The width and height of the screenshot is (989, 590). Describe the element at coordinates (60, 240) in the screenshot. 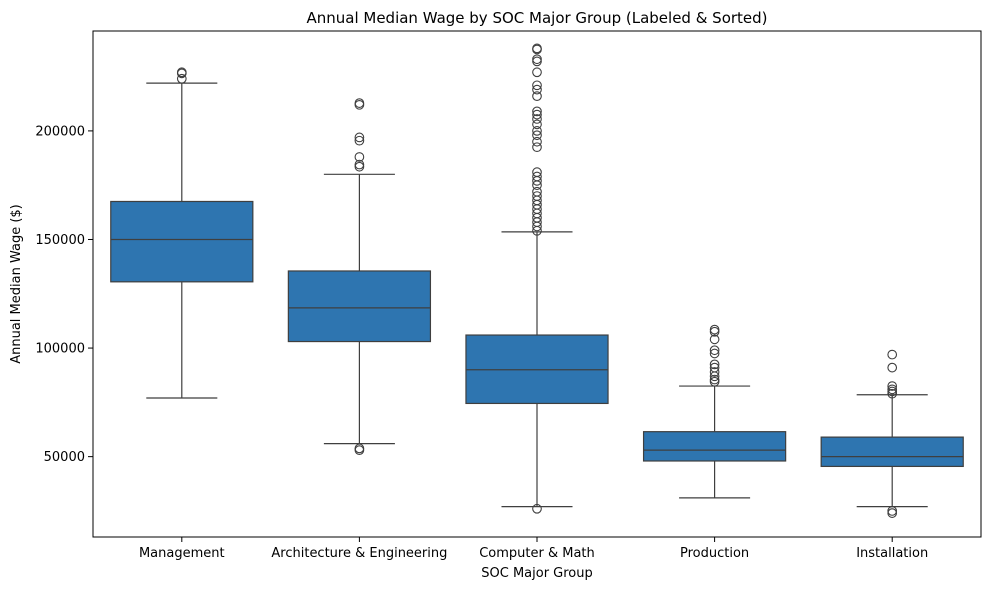

I see `y-tick-label: 150000` at that location.